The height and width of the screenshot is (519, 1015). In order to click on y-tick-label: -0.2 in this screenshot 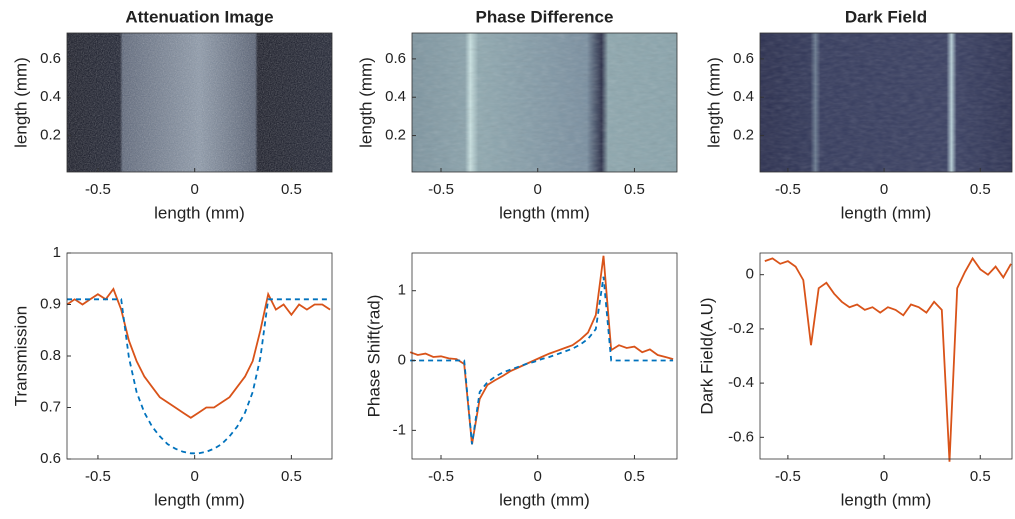, I will do `click(741, 328)`.